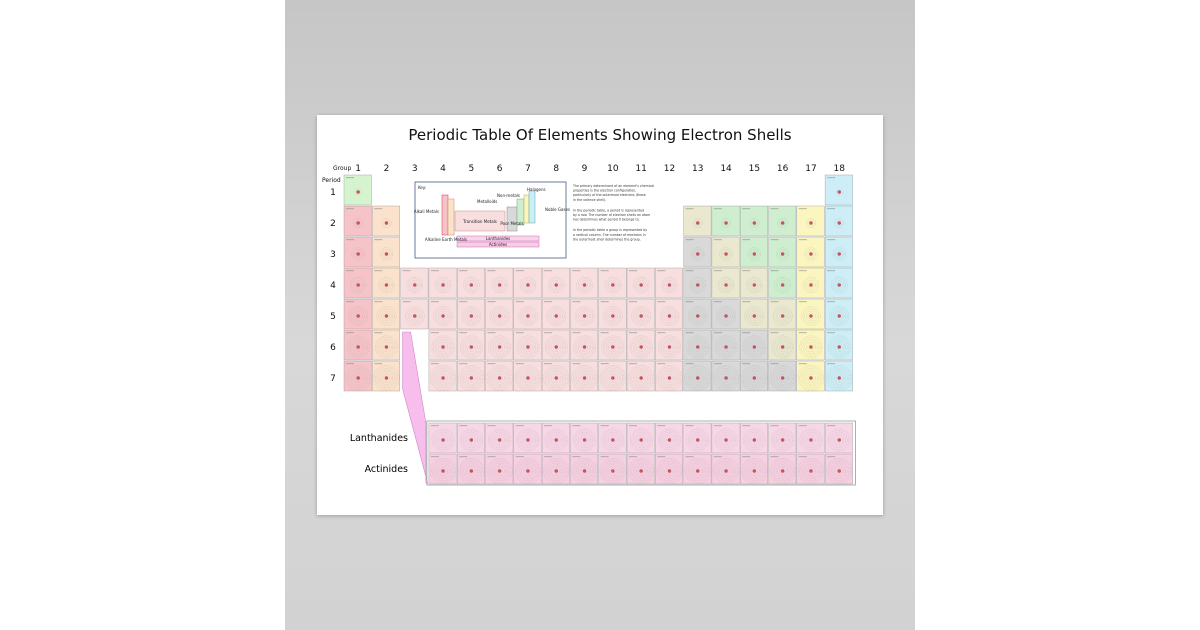  I want to click on group-header: 1, so click(358, 169).